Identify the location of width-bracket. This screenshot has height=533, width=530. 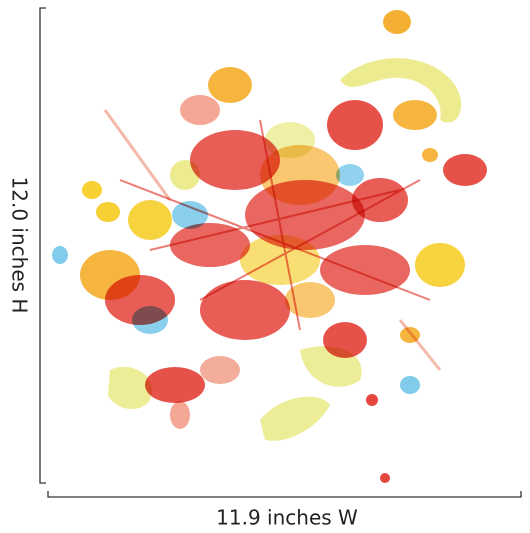
(284, 494).